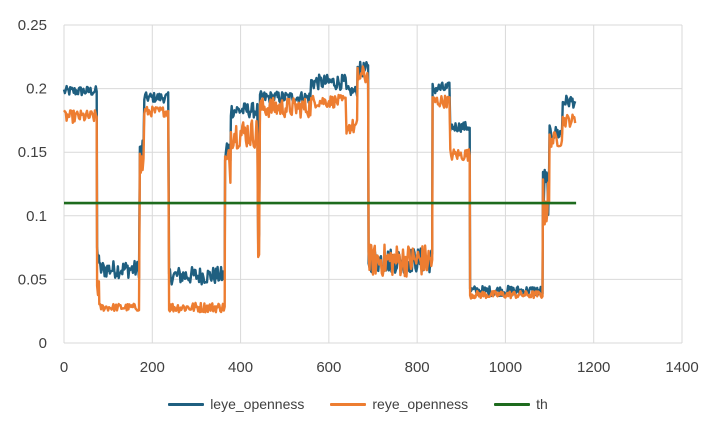  What do you see at coordinates (32, 152) in the screenshot?
I see `y-tick-label: 0.15` at bounding box center [32, 152].